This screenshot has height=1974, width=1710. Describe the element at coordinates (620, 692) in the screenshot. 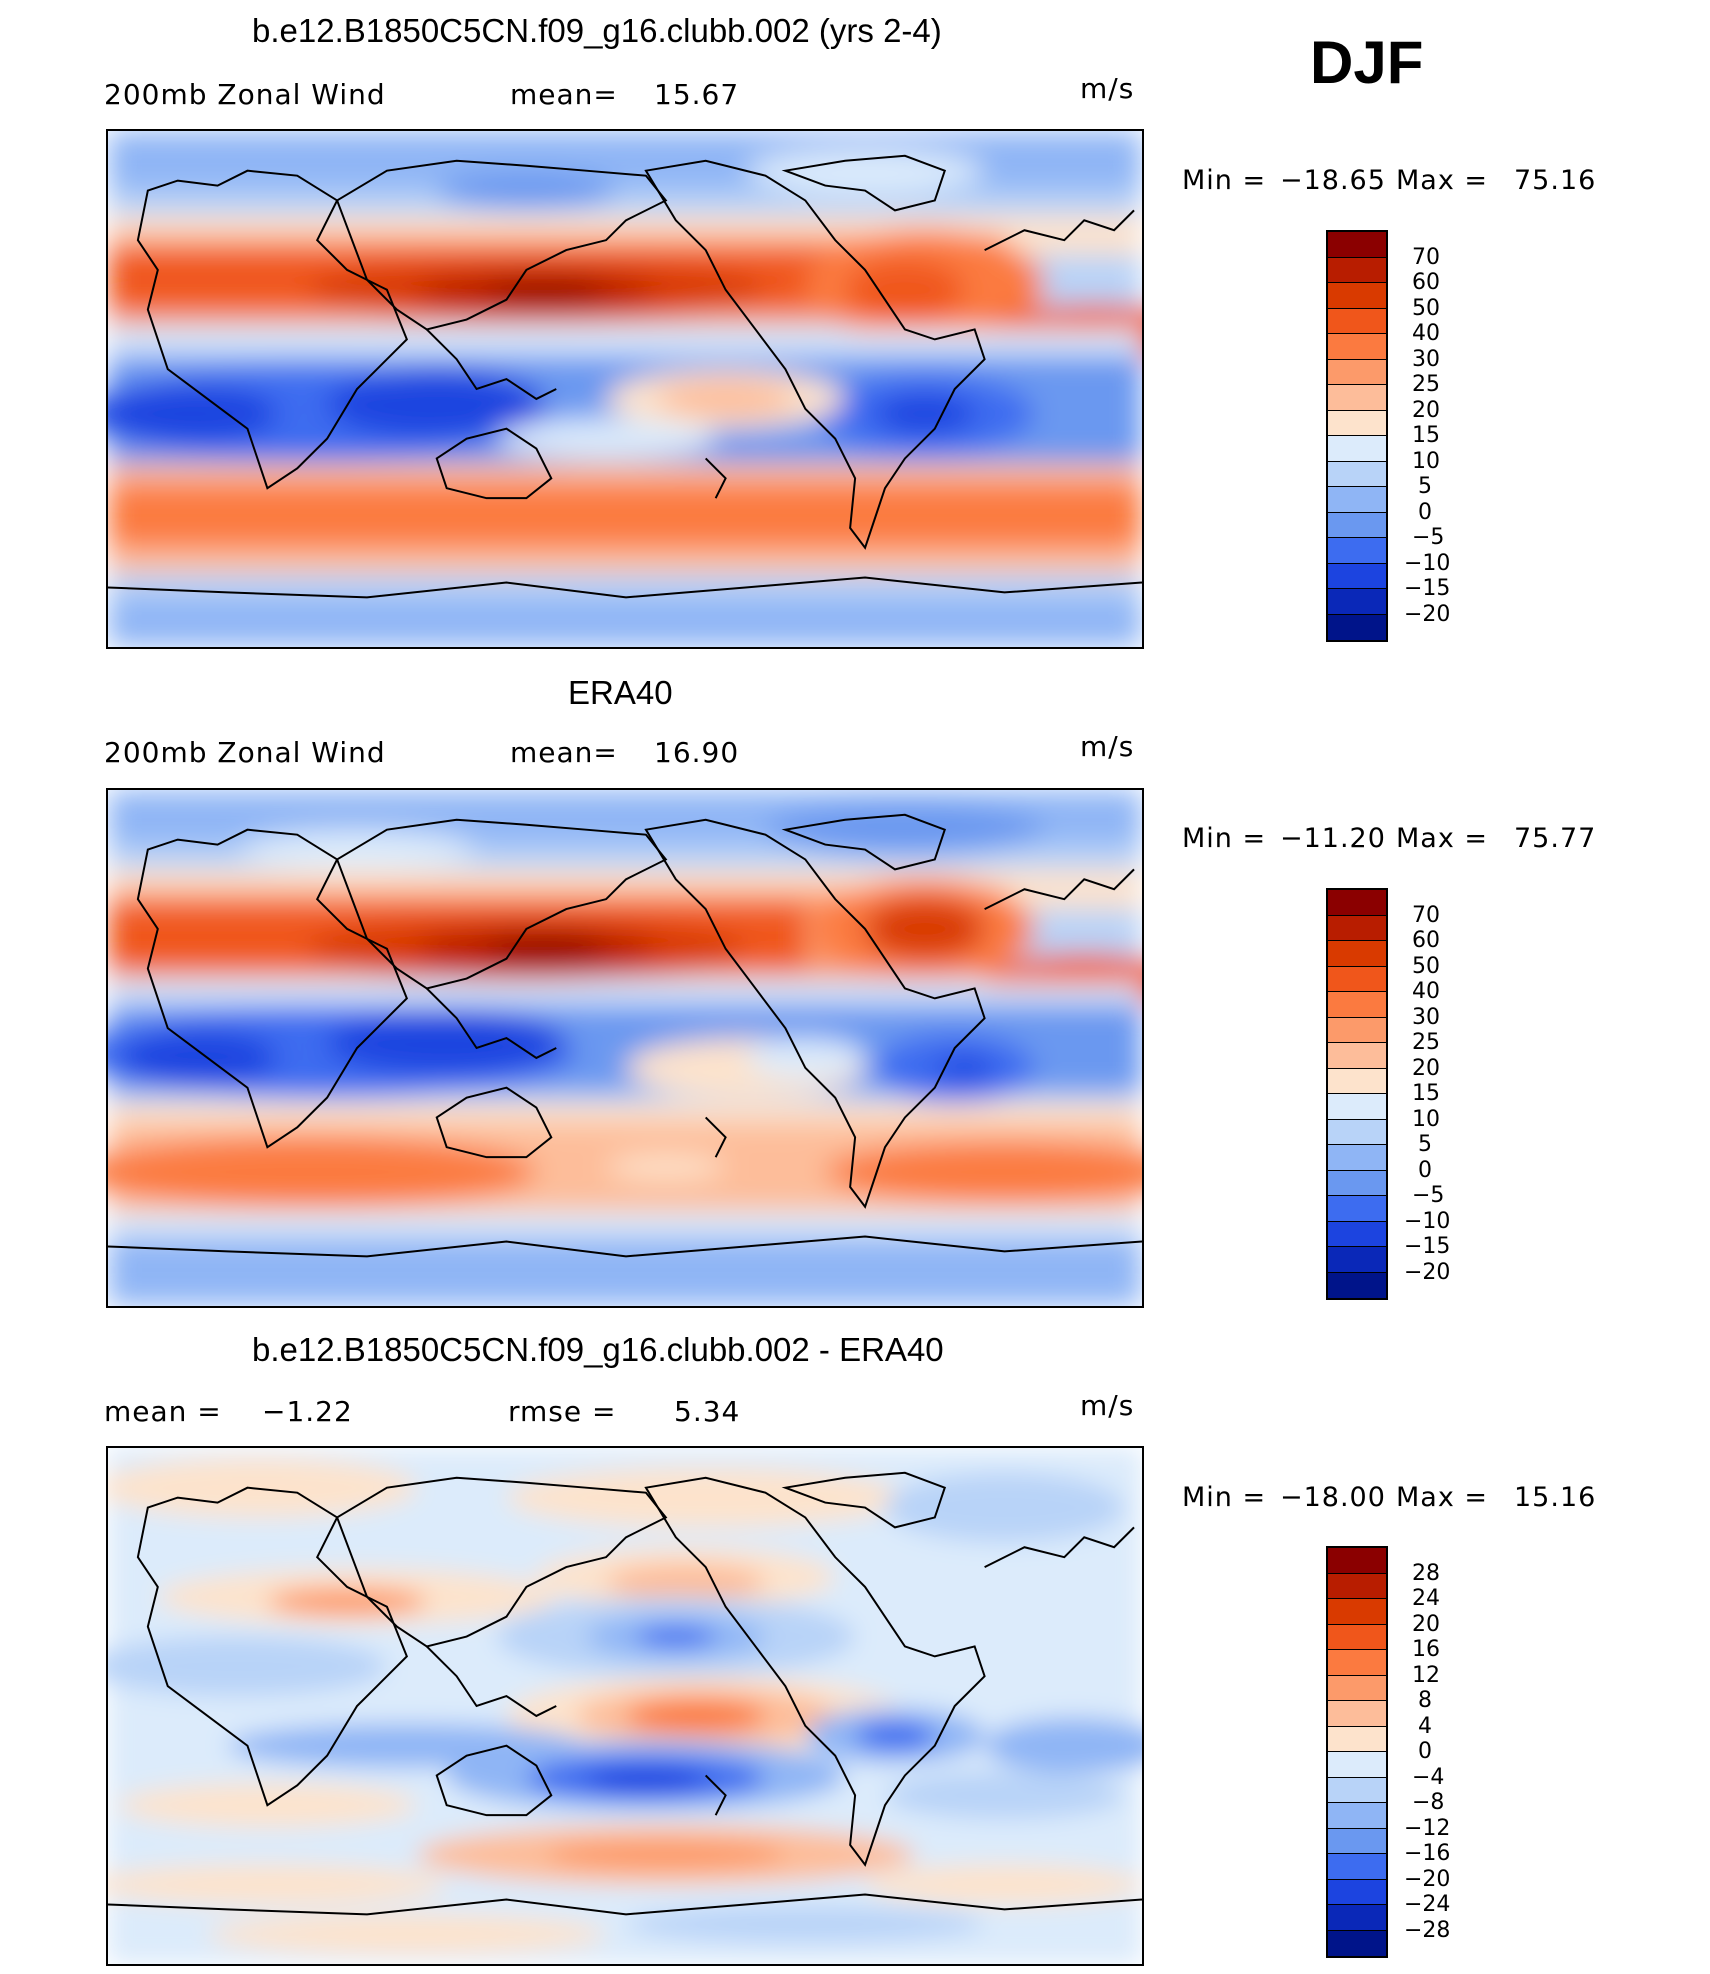

I see `panel-2-title: ERA40` at that location.